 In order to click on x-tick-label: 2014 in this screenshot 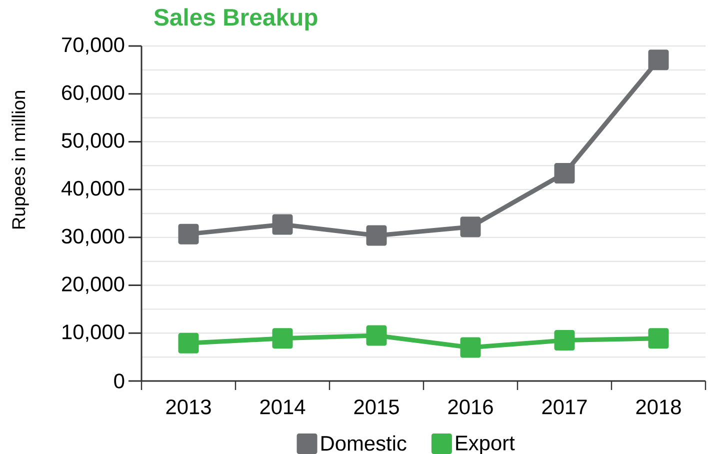, I will do `click(283, 407)`.